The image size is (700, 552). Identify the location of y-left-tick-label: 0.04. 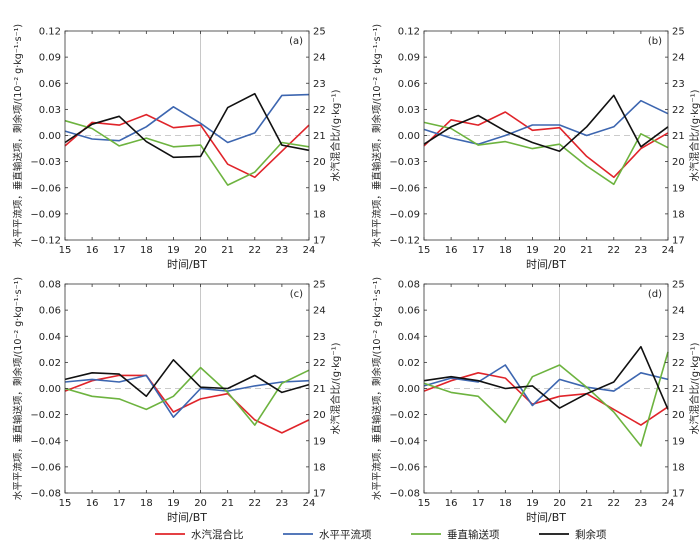
(409, 337).